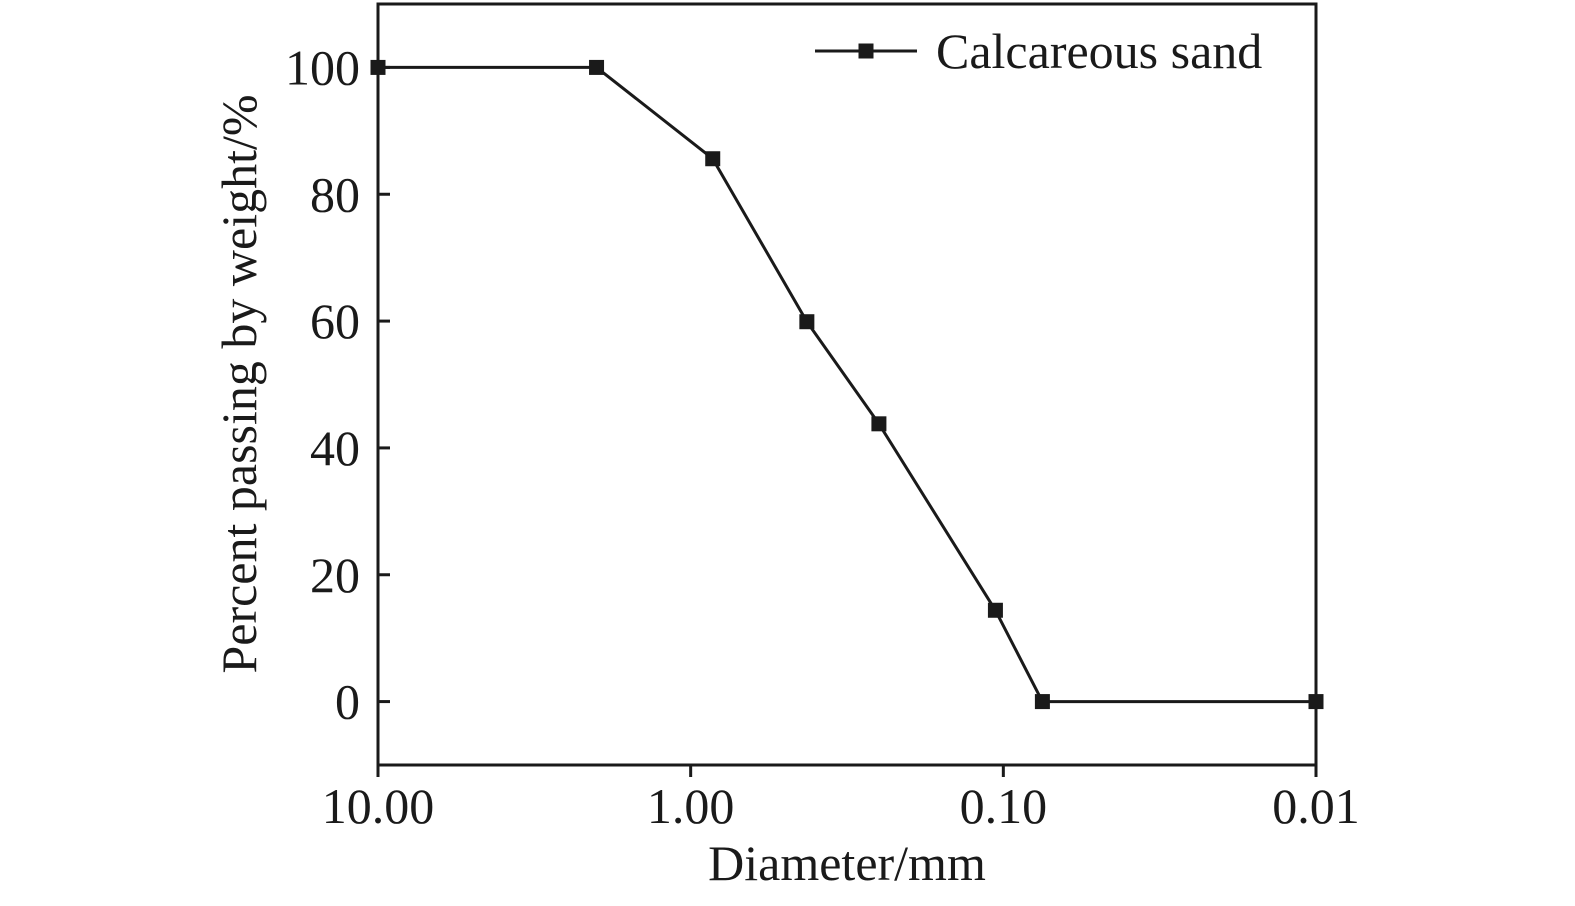 The width and height of the screenshot is (1575, 906). Describe the element at coordinates (866, 51) in the screenshot. I see `legend-marker` at that location.